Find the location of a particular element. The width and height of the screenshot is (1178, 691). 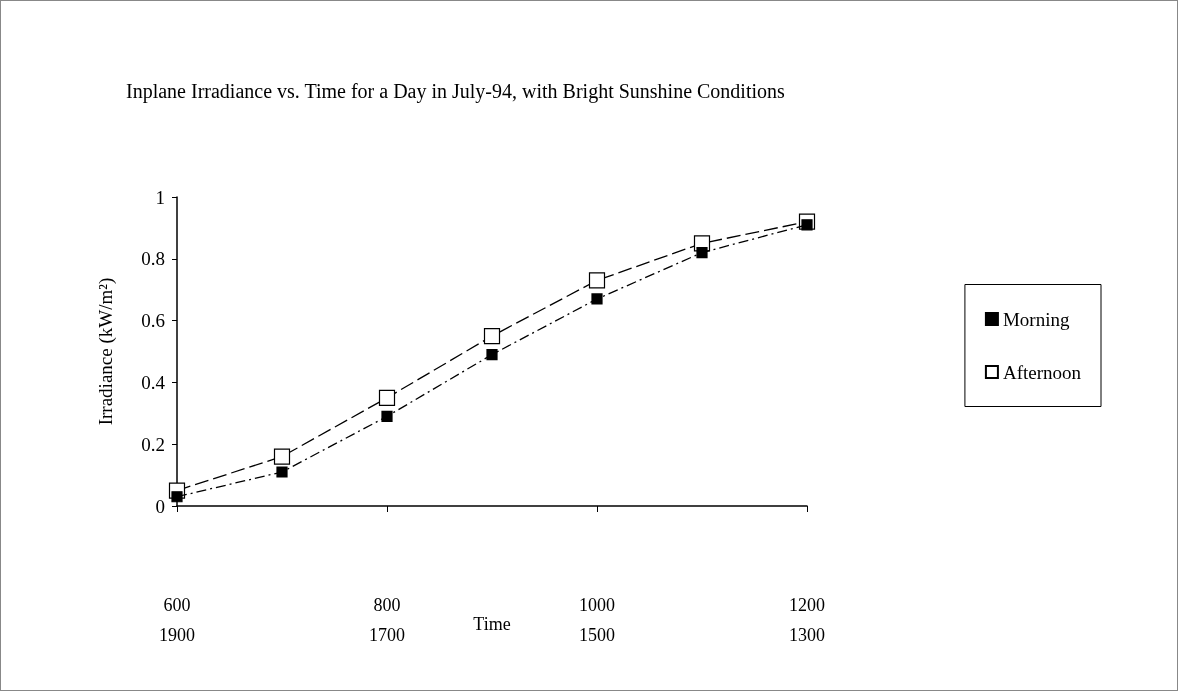

x-tick-label: 600 is located at coordinates (177, 605).